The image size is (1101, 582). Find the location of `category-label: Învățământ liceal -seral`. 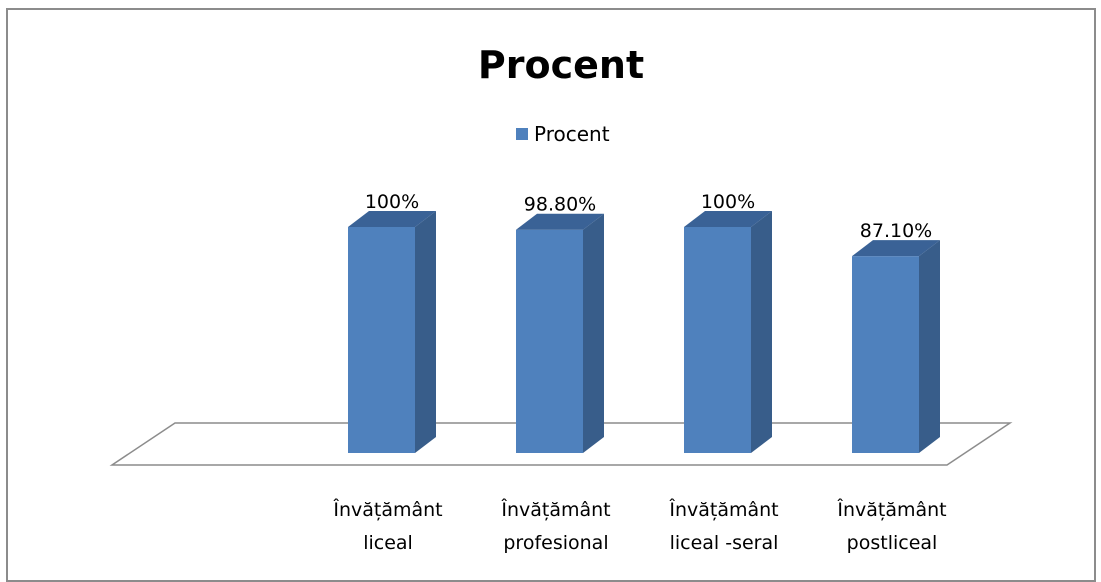

category-label: Învățământ liceal -seral is located at coordinates (723, 526).